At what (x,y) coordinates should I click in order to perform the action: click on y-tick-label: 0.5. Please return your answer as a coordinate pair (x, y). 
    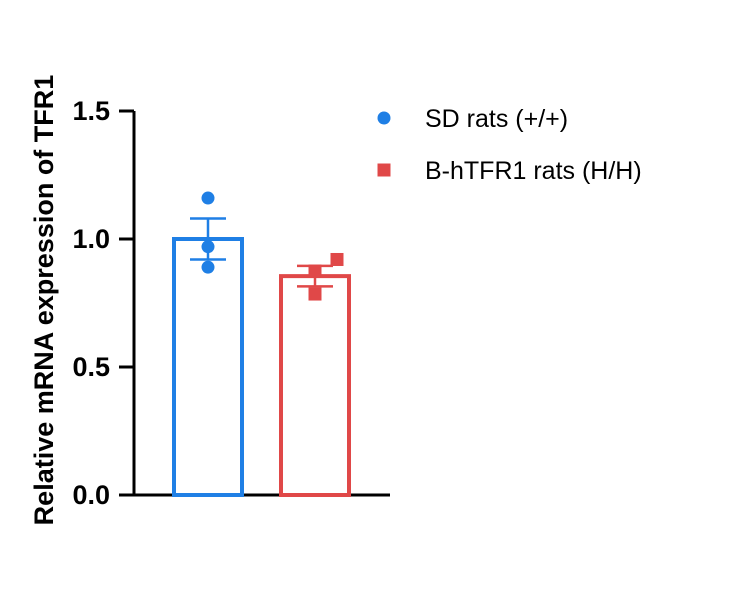
    Looking at the image, I should click on (91, 367).